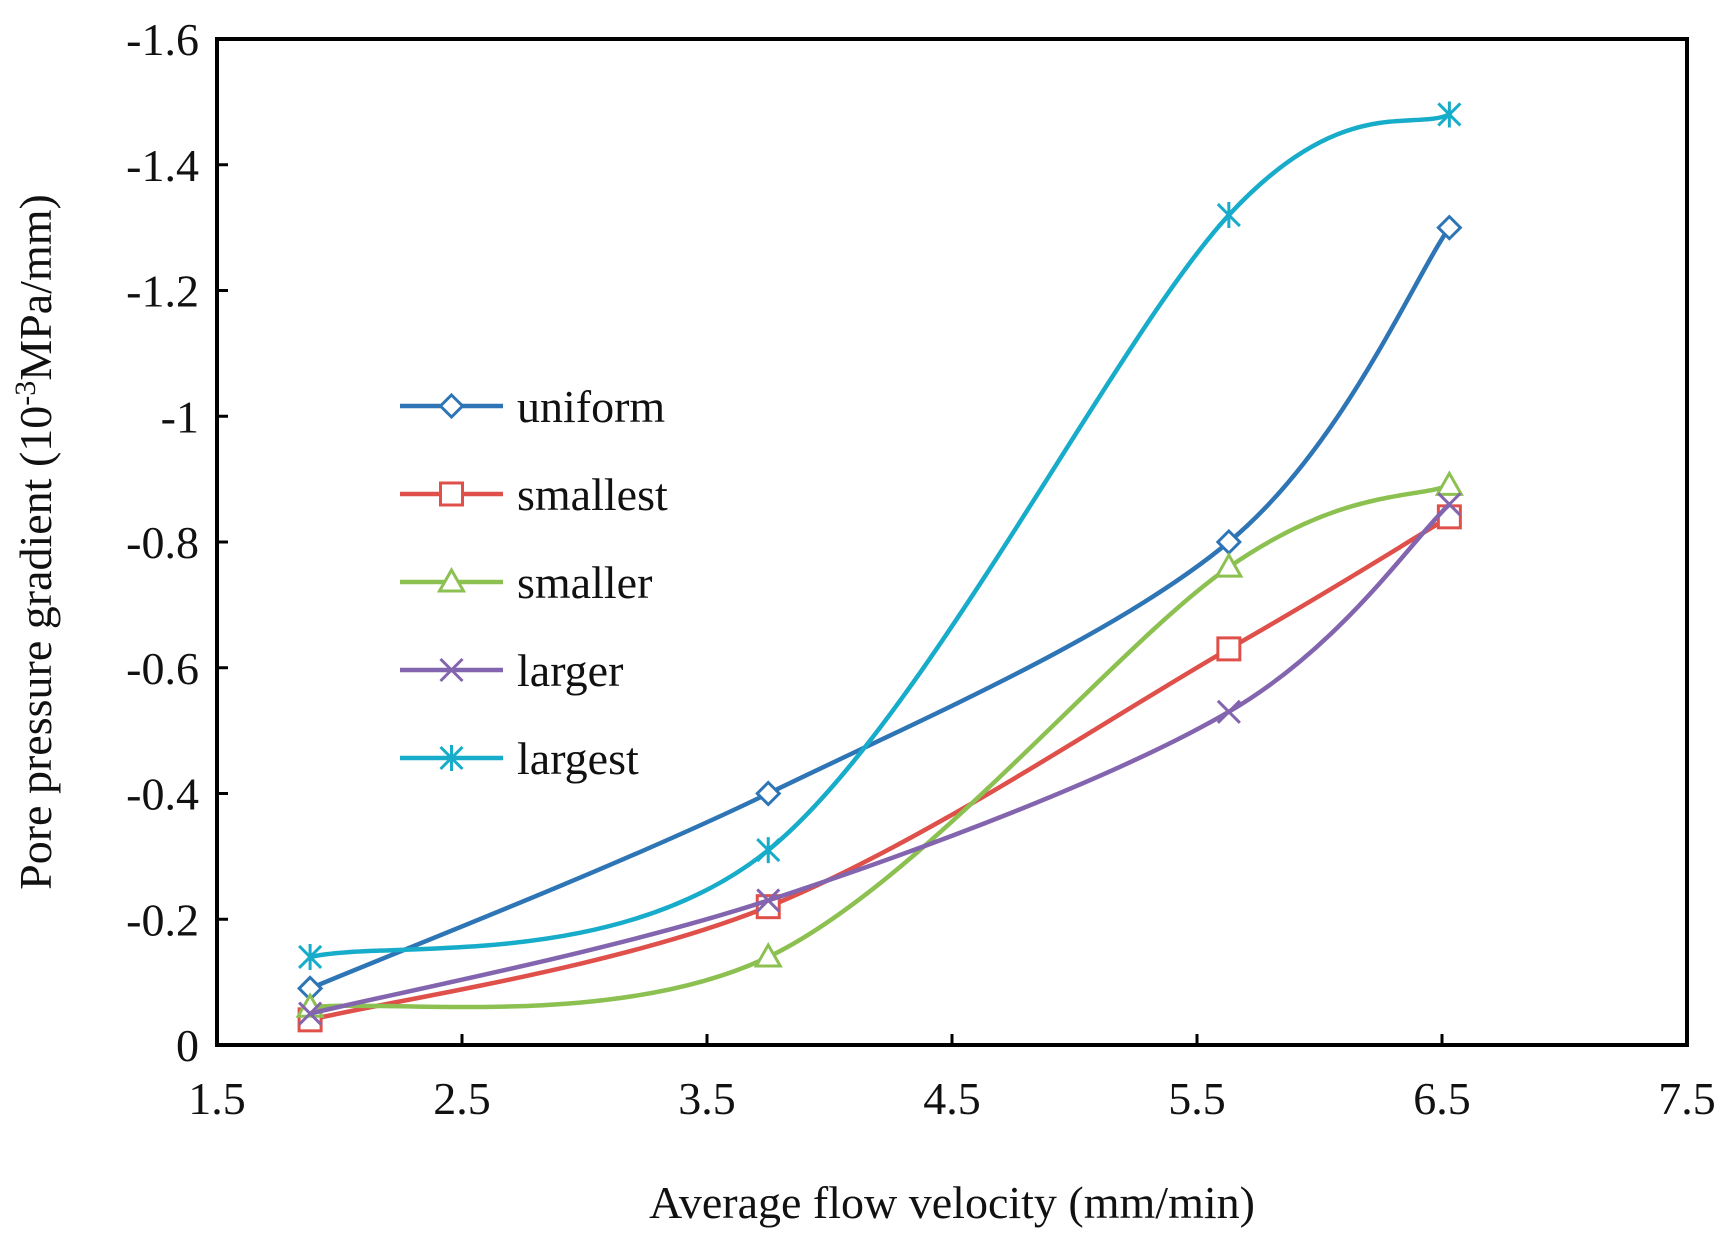 This screenshot has height=1240, width=1724. Describe the element at coordinates (162, 668) in the screenshot. I see `y-tick-label: -0.6` at that location.